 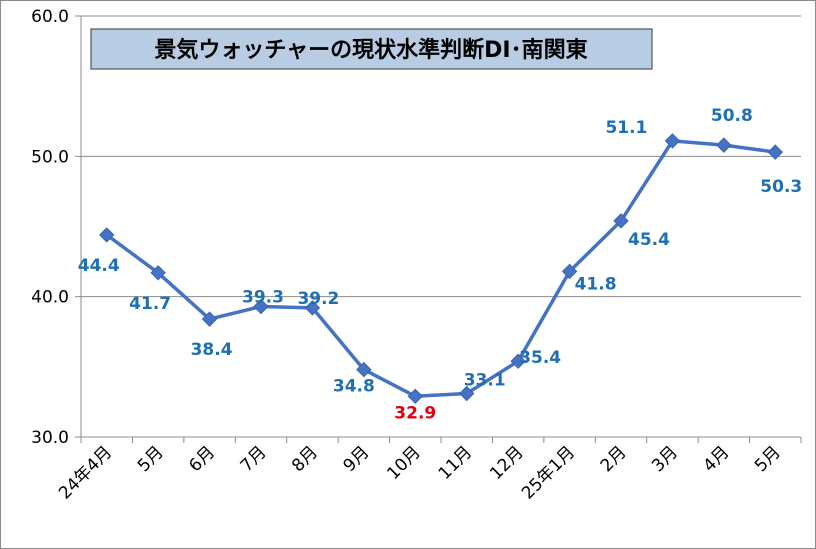 What do you see at coordinates (305, 459) in the screenshot?
I see `x-tick-label: 8月` at bounding box center [305, 459].